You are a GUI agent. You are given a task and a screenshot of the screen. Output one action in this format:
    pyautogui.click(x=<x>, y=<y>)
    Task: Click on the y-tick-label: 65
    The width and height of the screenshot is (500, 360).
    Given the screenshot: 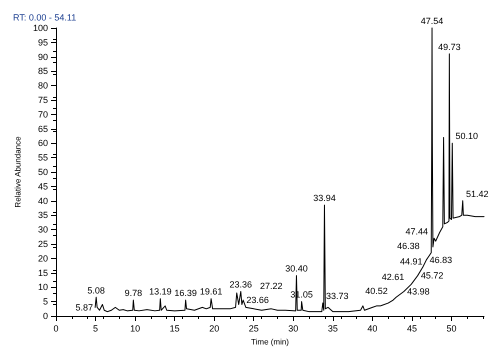 What is the action you would take?
    pyautogui.click(x=43, y=129)
    